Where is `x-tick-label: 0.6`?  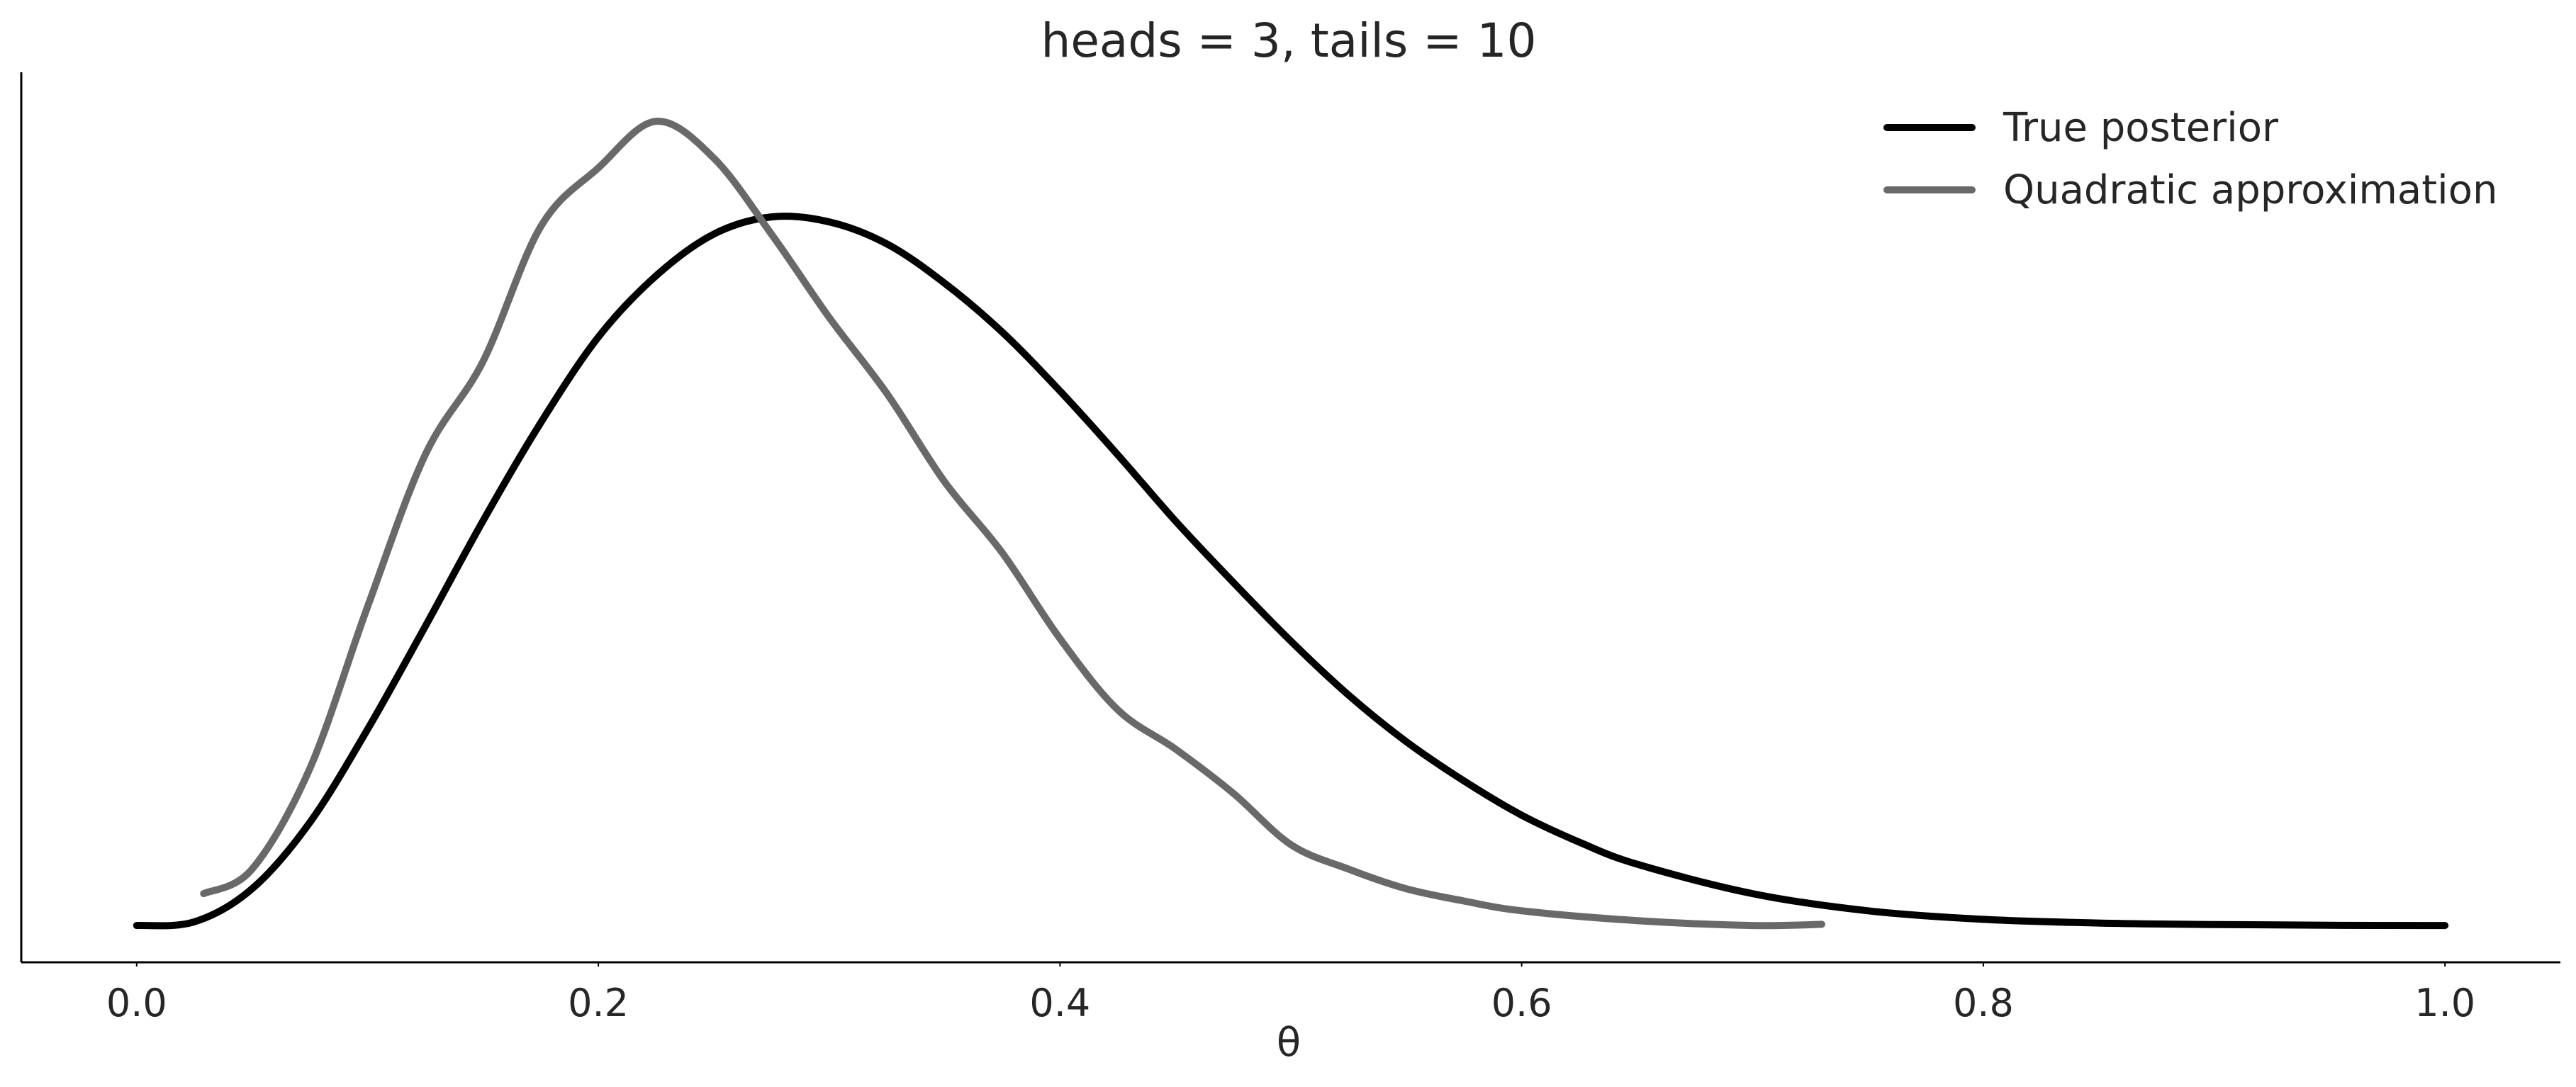
x-tick-label: 0.6 is located at coordinates (1521, 1003).